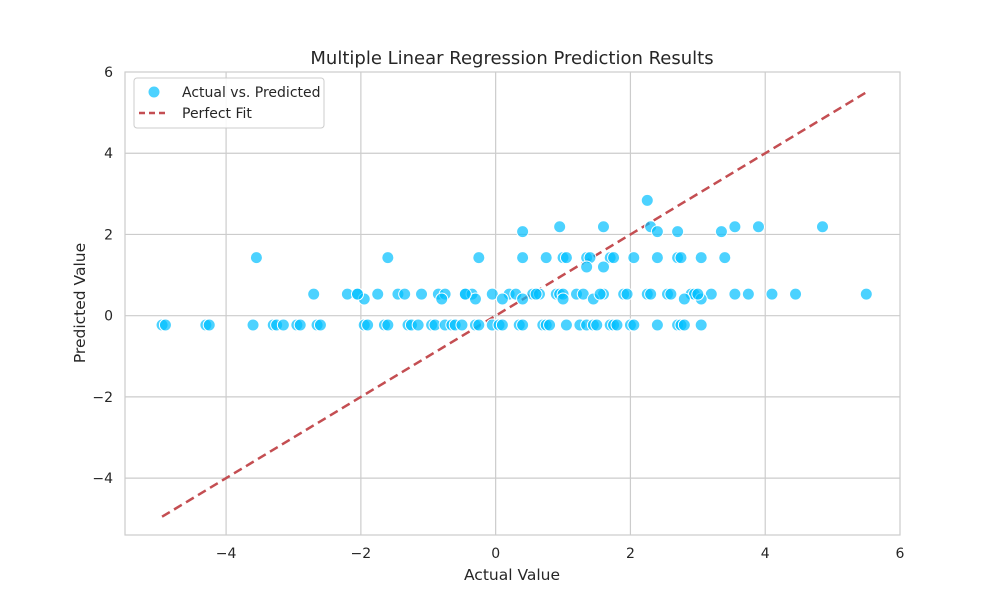 The image size is (1000, 600). I want to click on x-tick-labels: −4 −2 0 2 4 6, so click(560, 554).